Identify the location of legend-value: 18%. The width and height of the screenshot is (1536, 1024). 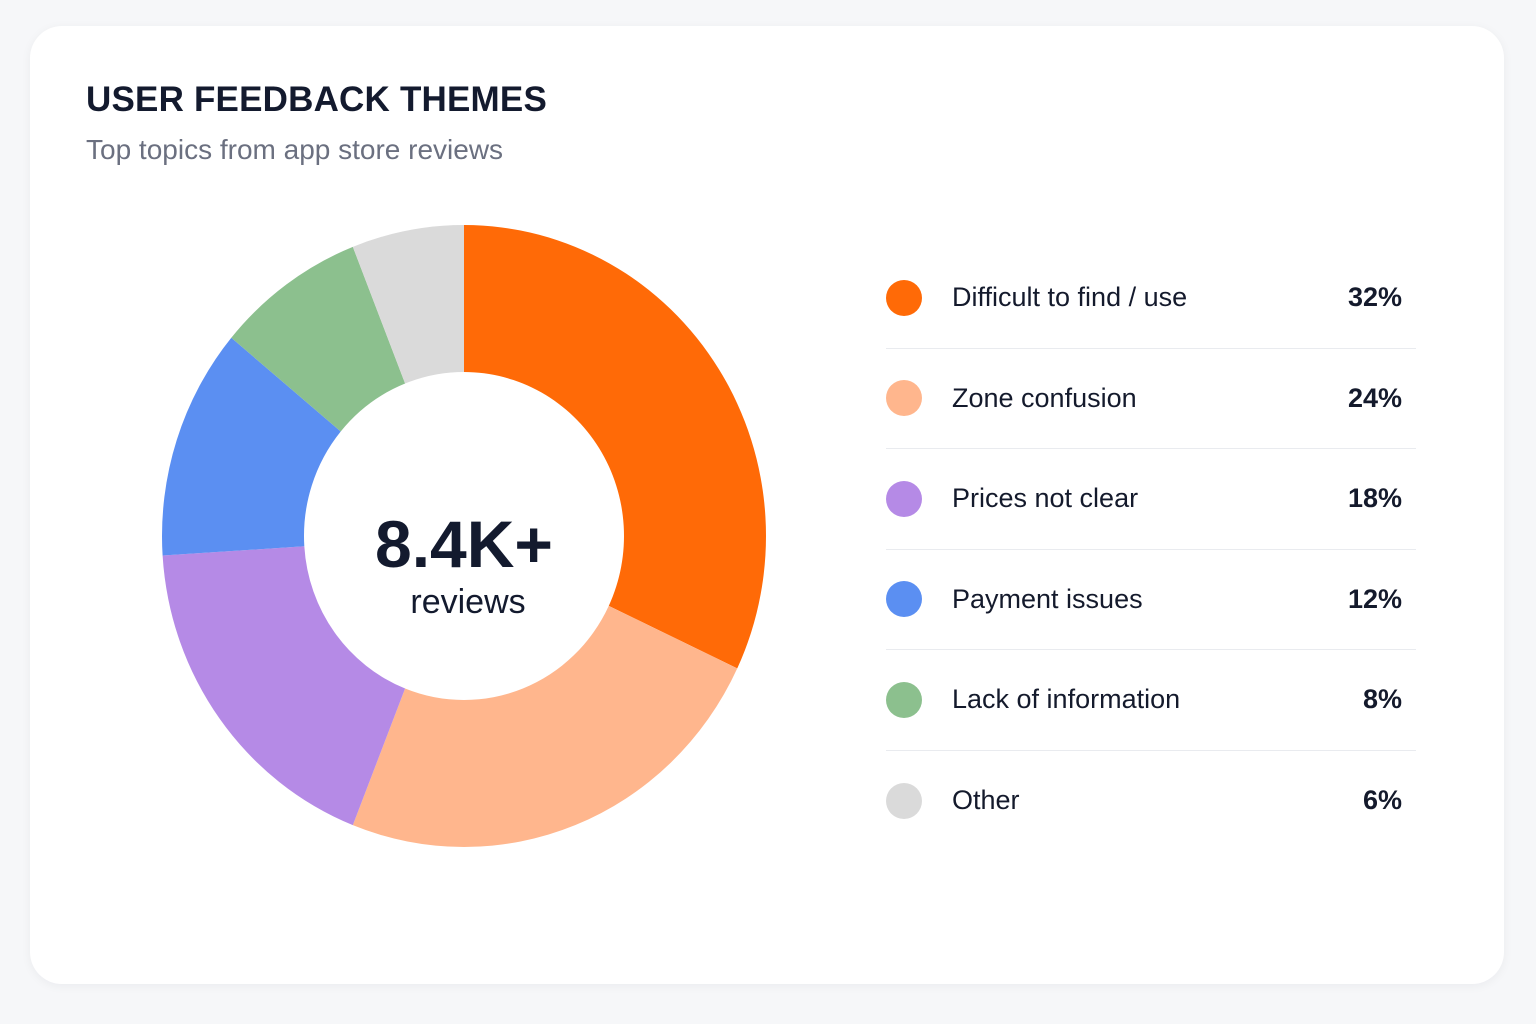
(1374, 498).